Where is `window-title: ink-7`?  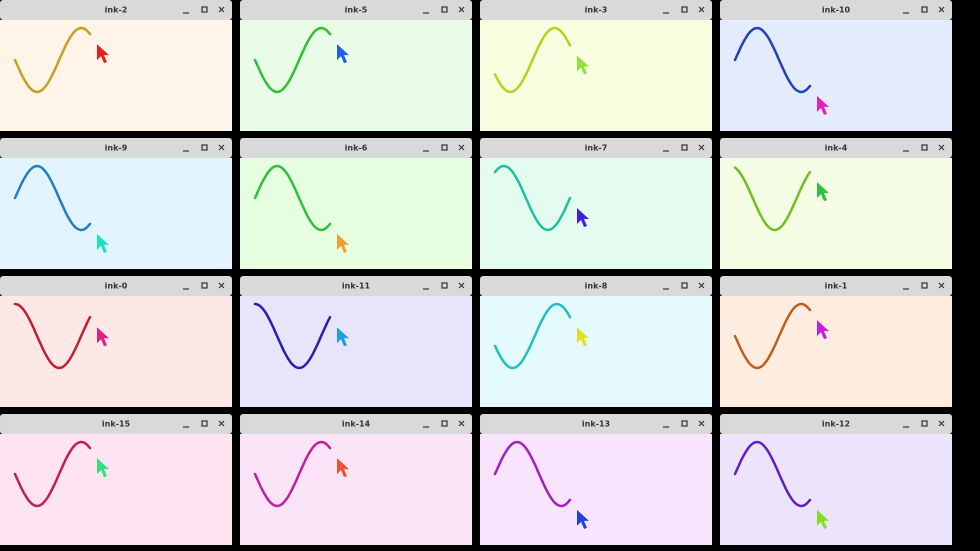 window-title: ink-7 is located at coordinates (596, 148).